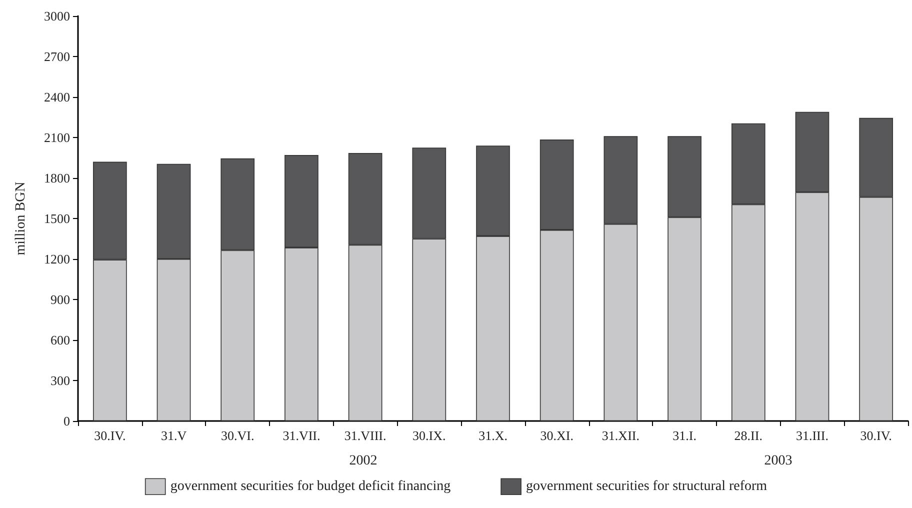 The width and height of the screenshot is (912, 508). What do you see at coordinates (57, 97) in the screenshot?
I see `y-tick-label: 2400` at bounding box center [57, 97].